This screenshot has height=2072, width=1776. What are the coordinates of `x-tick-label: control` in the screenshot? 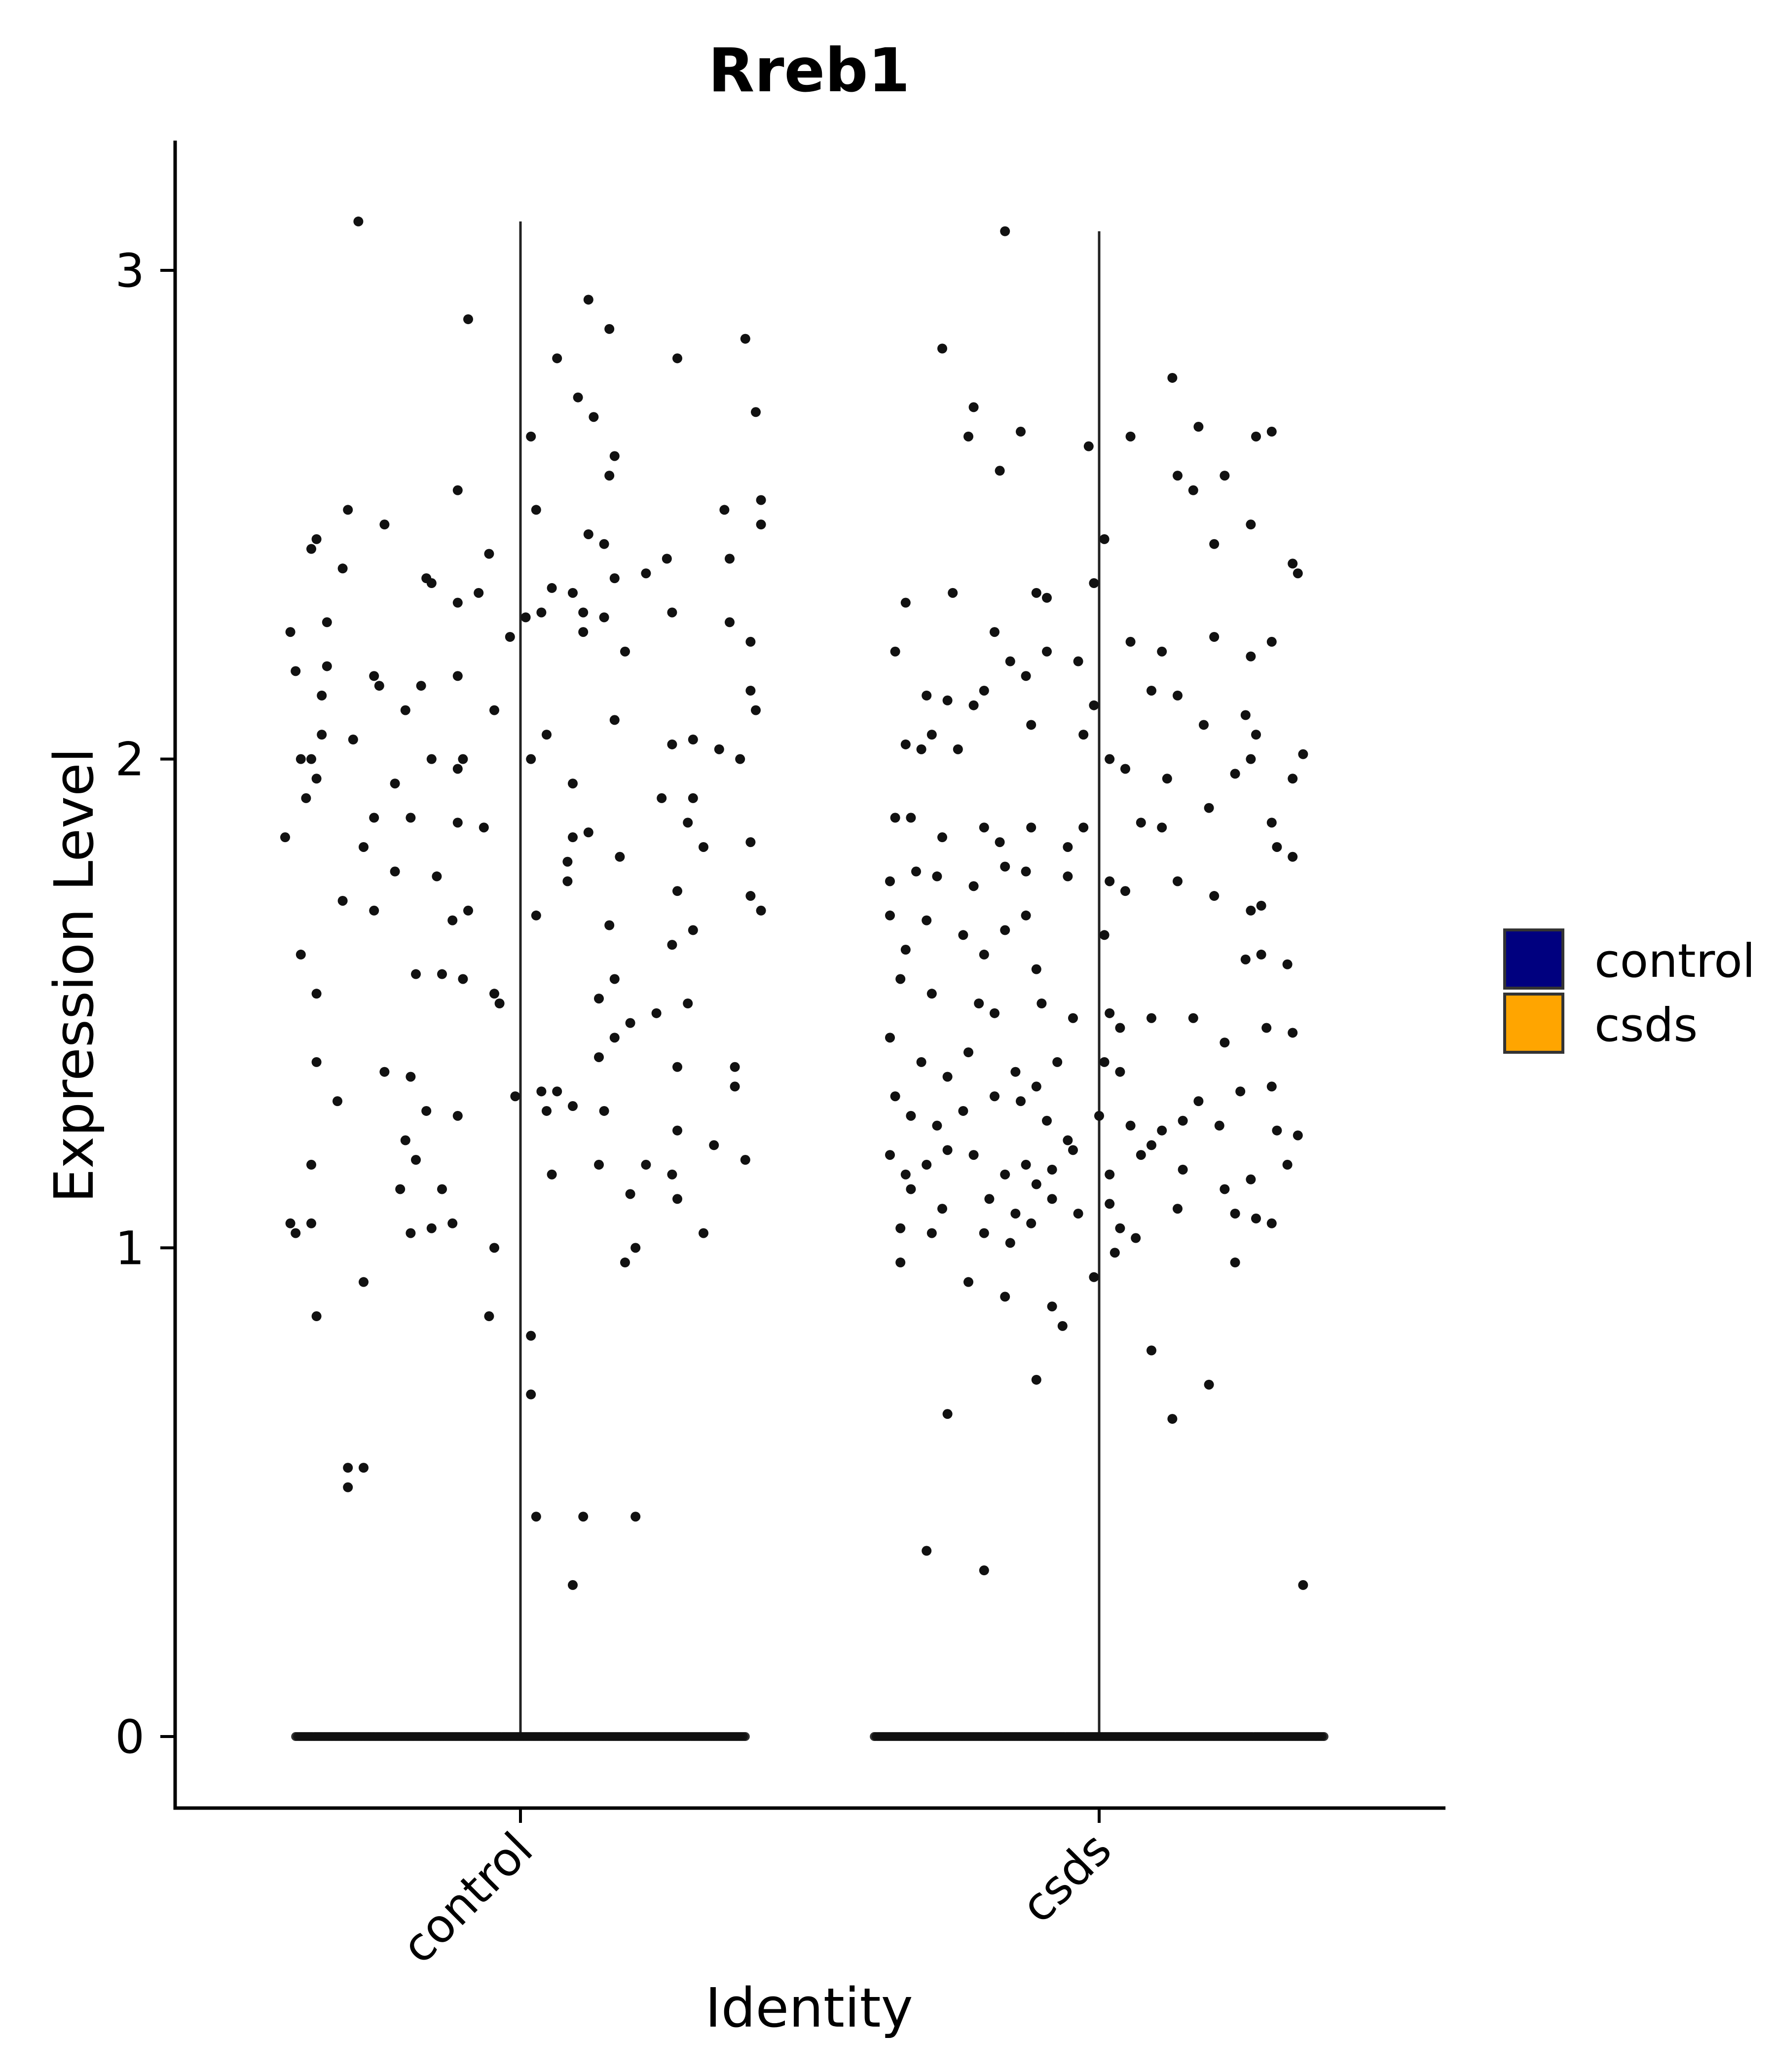 It's located at (468, 1898).